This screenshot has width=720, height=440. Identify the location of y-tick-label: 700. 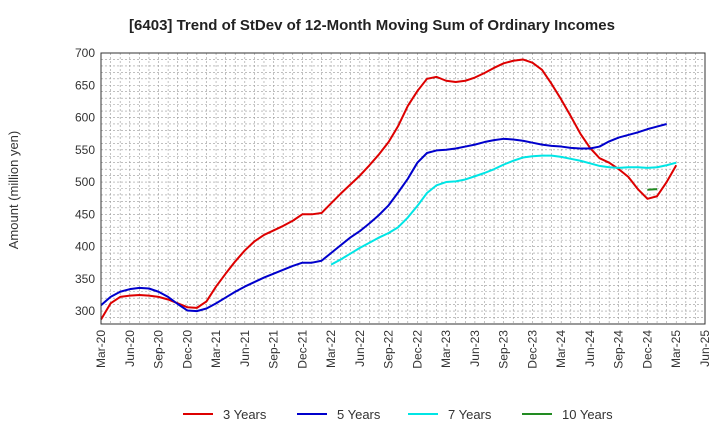
(85, 53).